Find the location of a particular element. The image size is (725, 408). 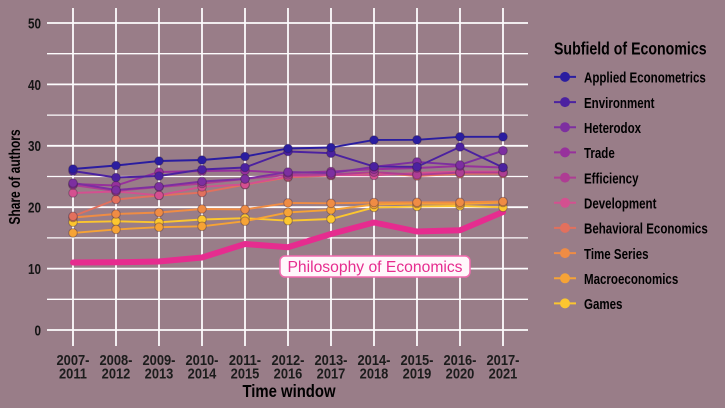

svg-text: Heterodox is located at coordinates (613, 127).